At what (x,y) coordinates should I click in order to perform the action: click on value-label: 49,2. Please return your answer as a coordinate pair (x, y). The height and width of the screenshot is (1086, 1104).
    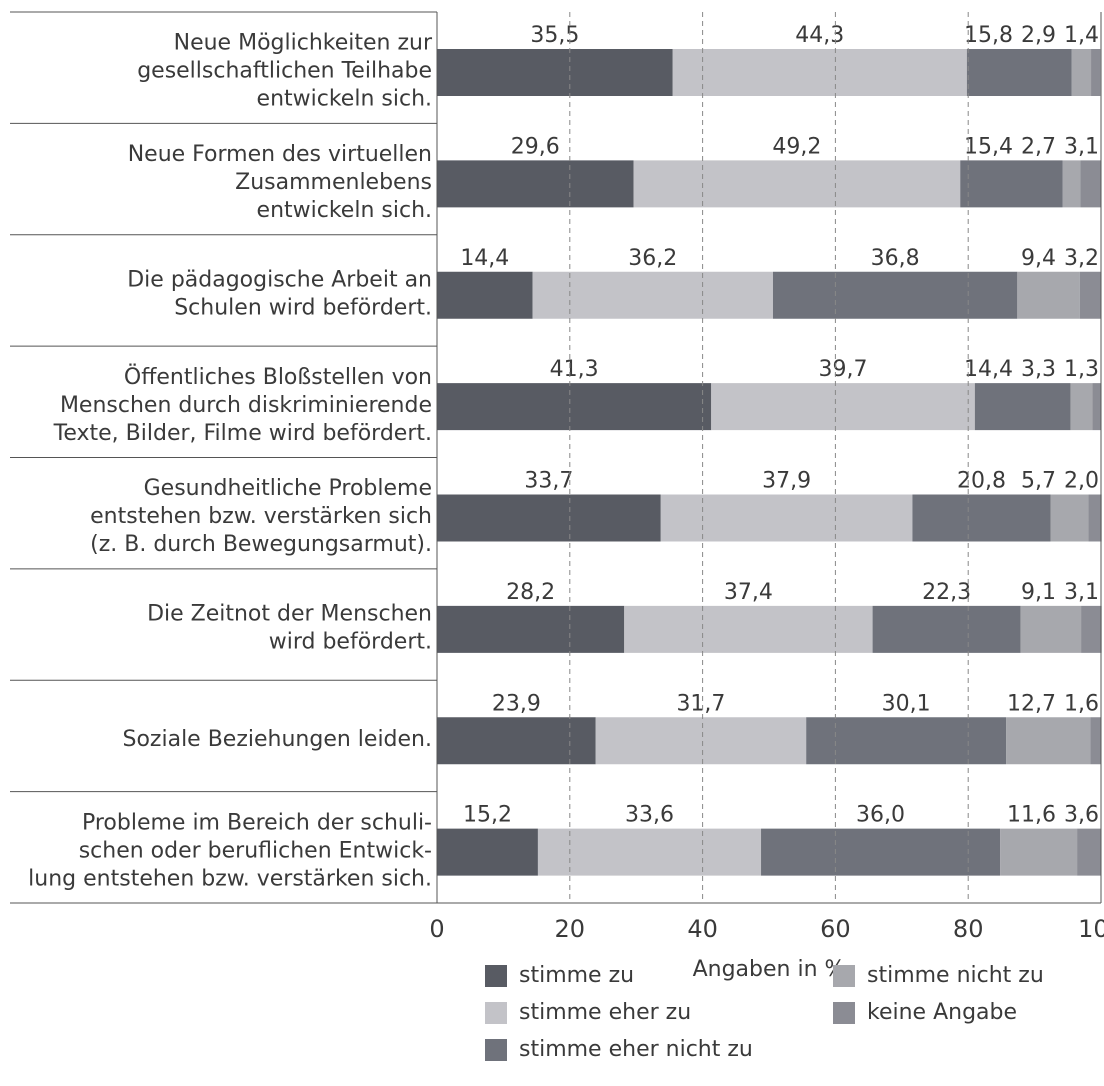
    Looking at the image, I should click on (796, 146).